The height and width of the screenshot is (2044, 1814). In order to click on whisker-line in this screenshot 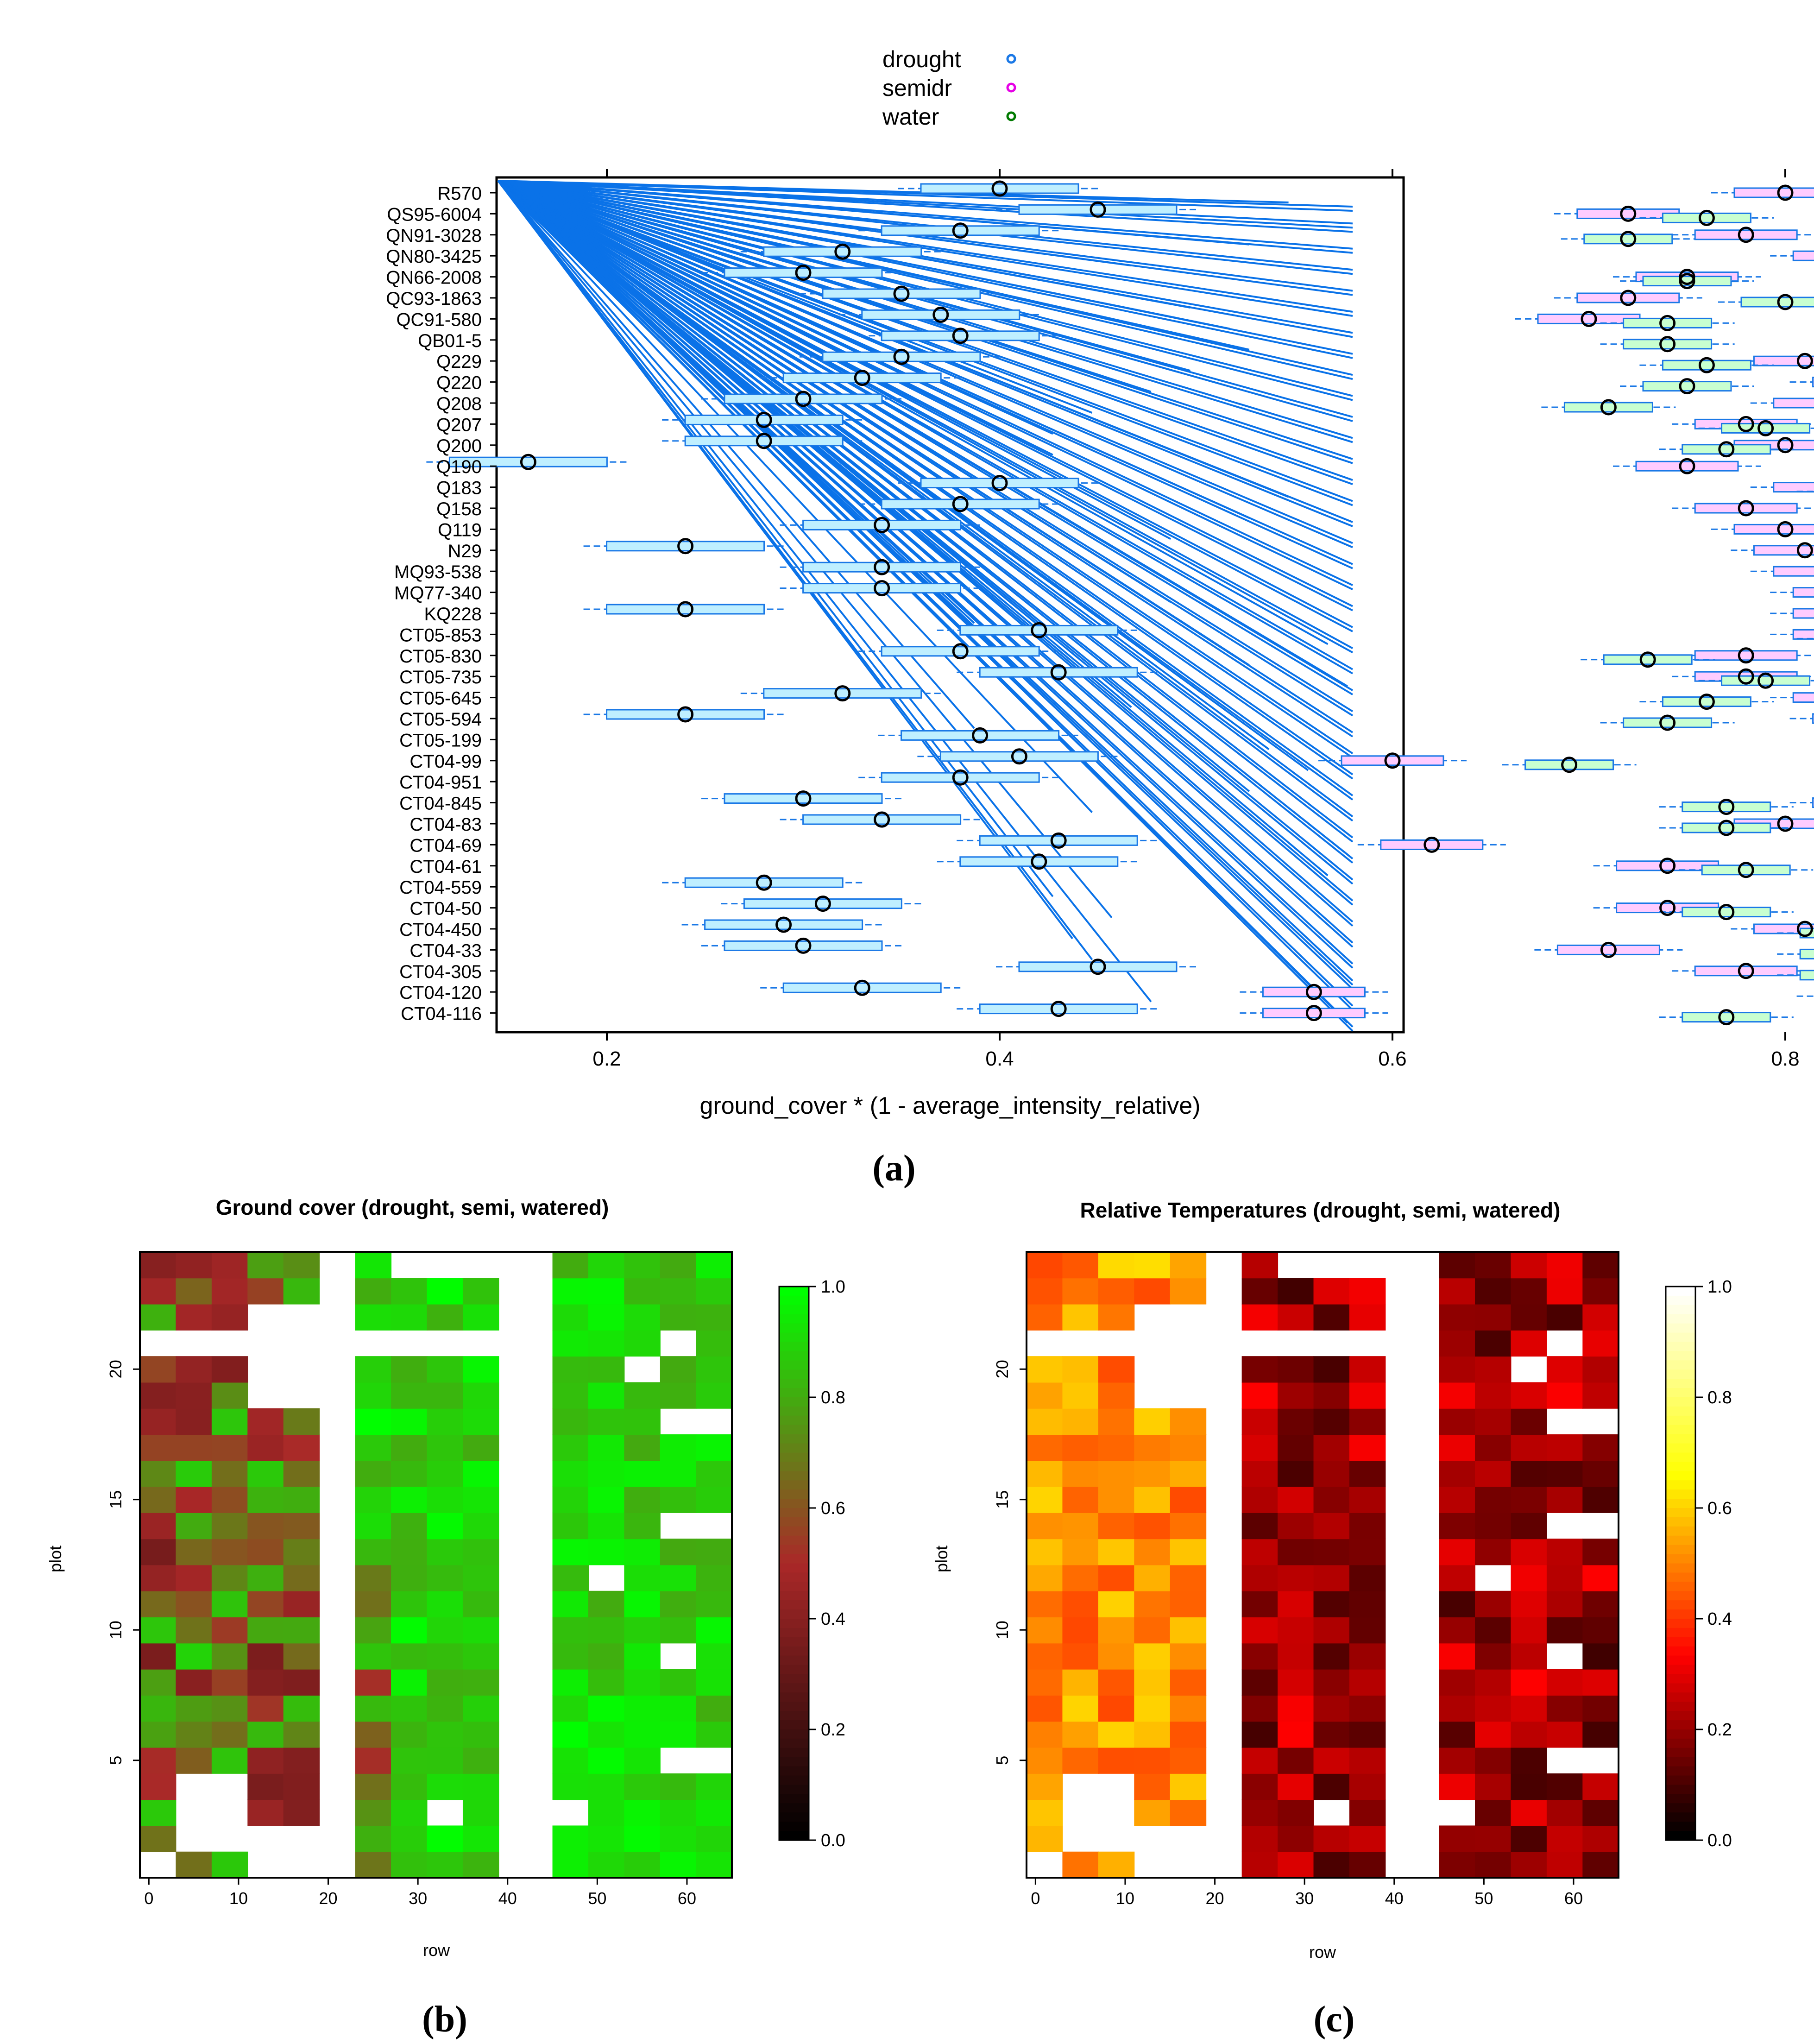, I will do `click(925, 217)`.